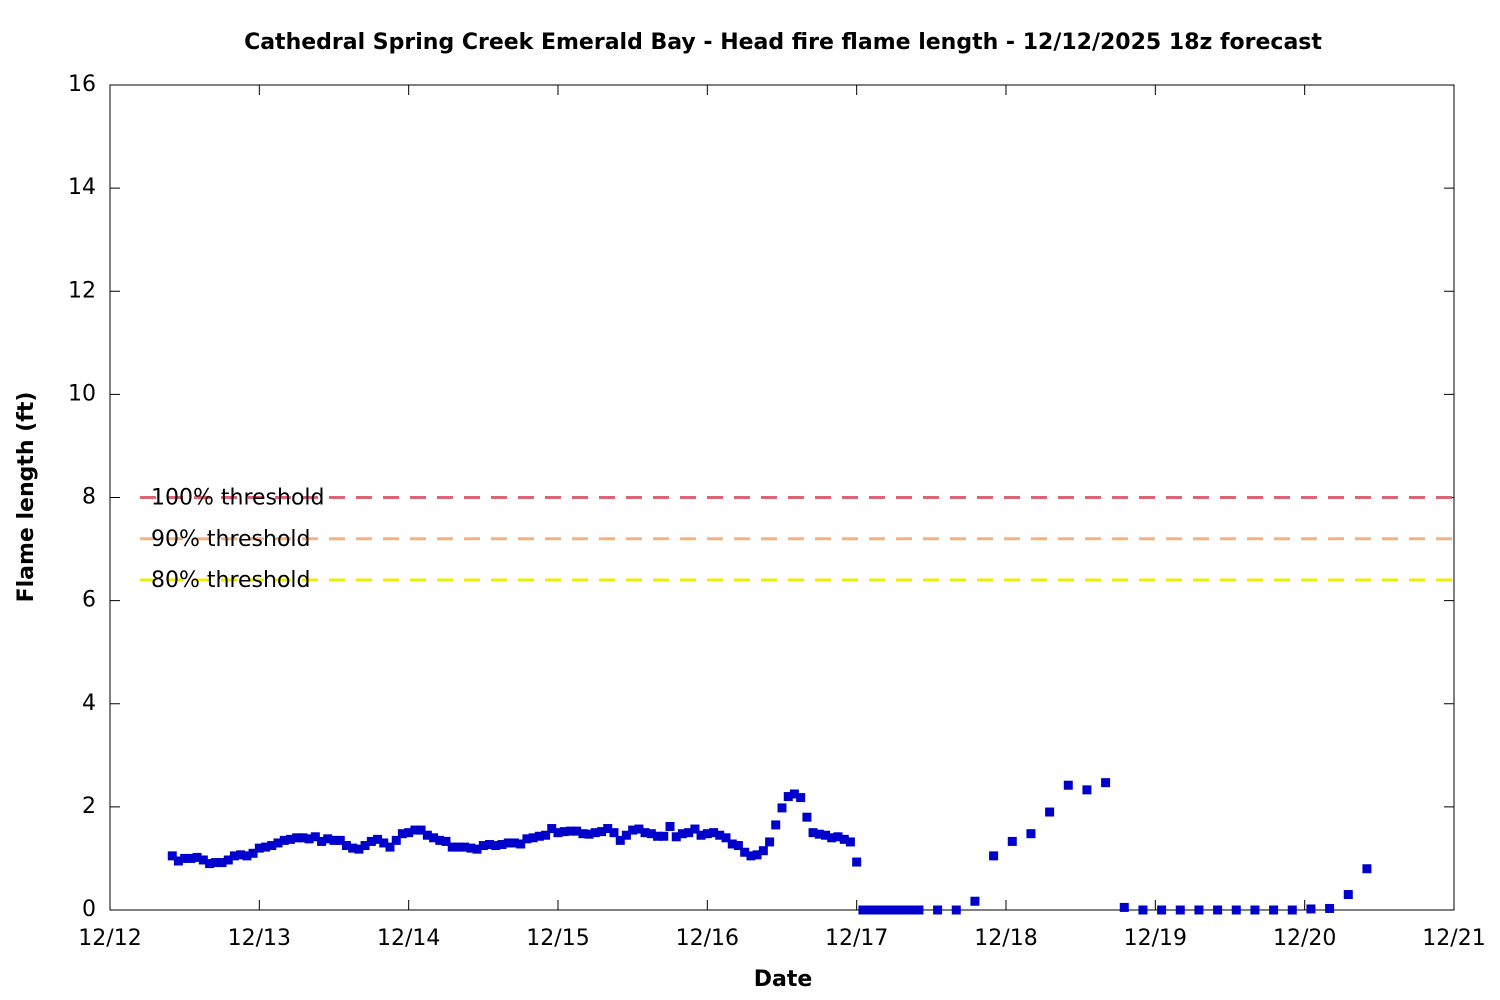 The image size is (1500, 1000). I want to click on x-tick-label: 12/18, so click(1005, 938).